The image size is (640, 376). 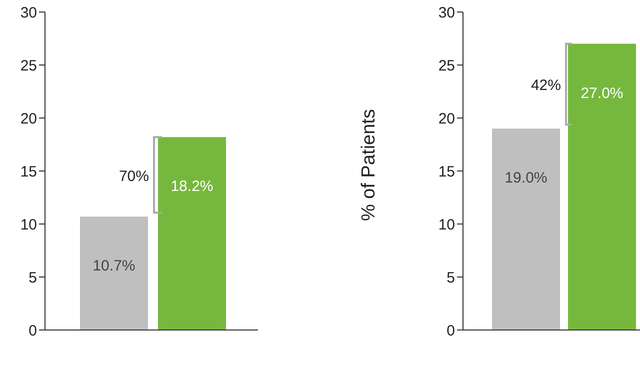 What do you see at coordinates (602, 93) in the screenshot?
I see `data-label: 27.0%` at bounding box center [602, 93].